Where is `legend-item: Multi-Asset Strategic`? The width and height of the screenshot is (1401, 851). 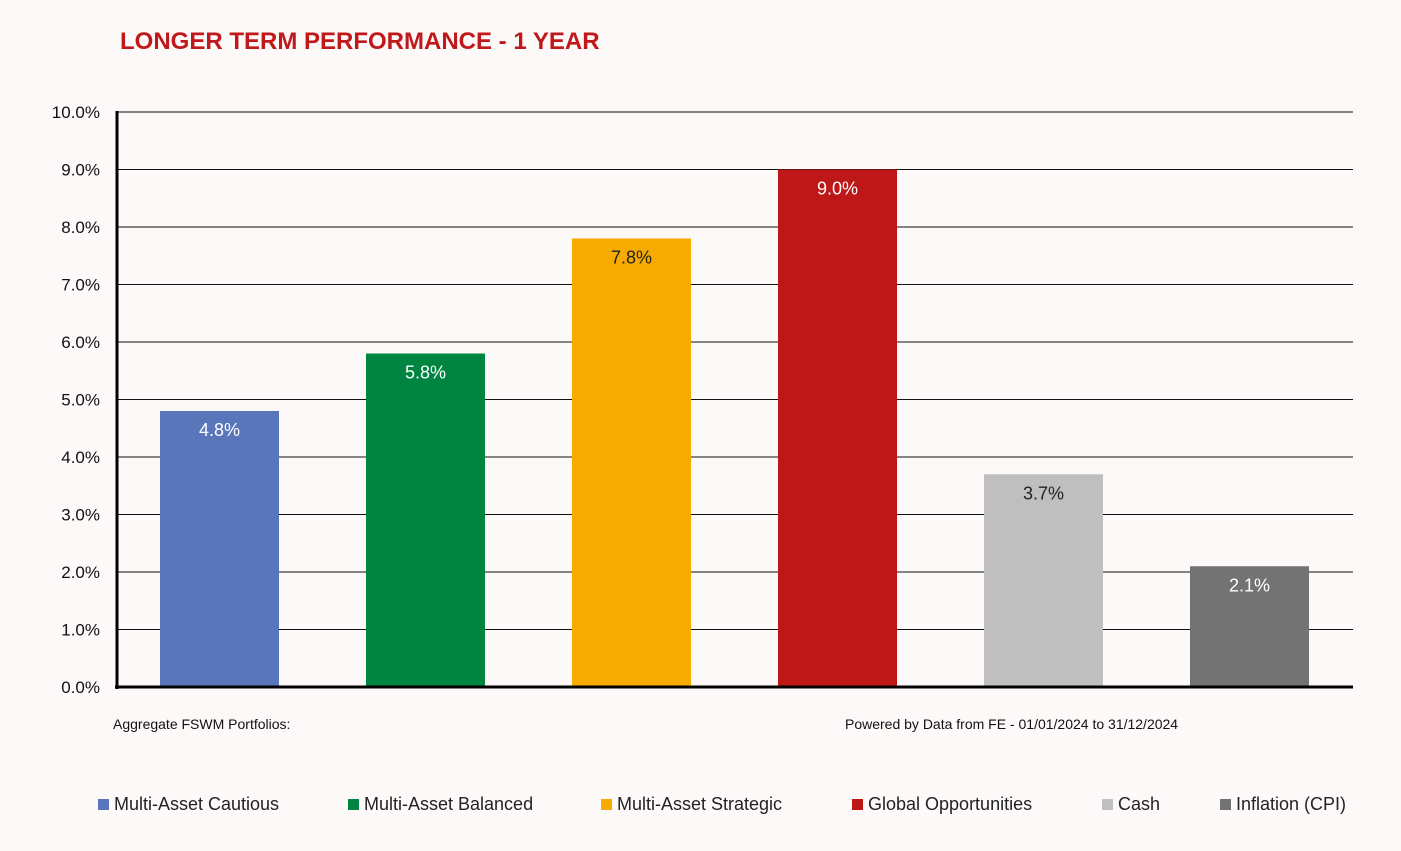
legend-item: Multi-Asset Strategic is located at coordinates (691, 804).